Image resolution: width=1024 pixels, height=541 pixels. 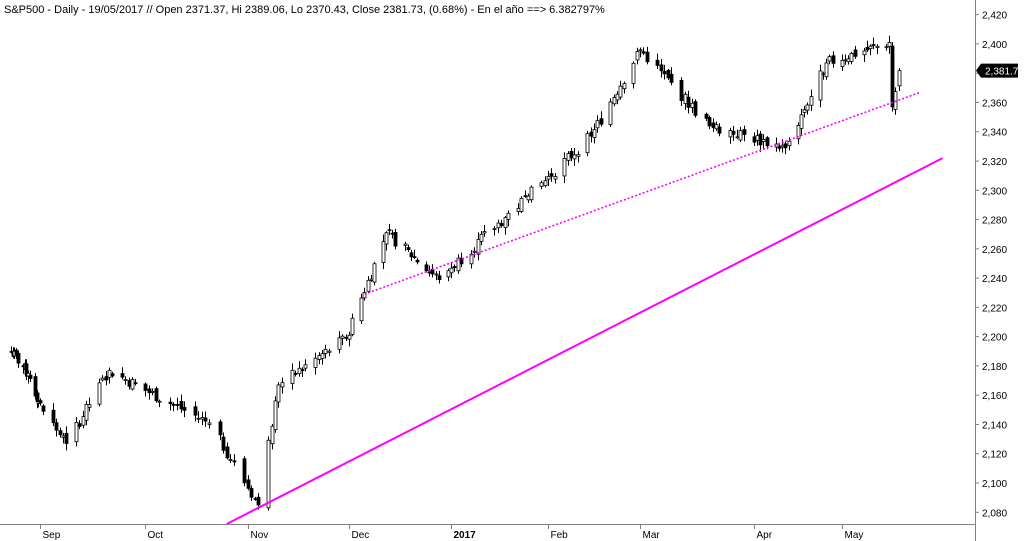 What do you see at coordinates (1004, 72) in the screenshot?
I see `last-price-label: 2,381.73` at bounding box center [1004, 72].